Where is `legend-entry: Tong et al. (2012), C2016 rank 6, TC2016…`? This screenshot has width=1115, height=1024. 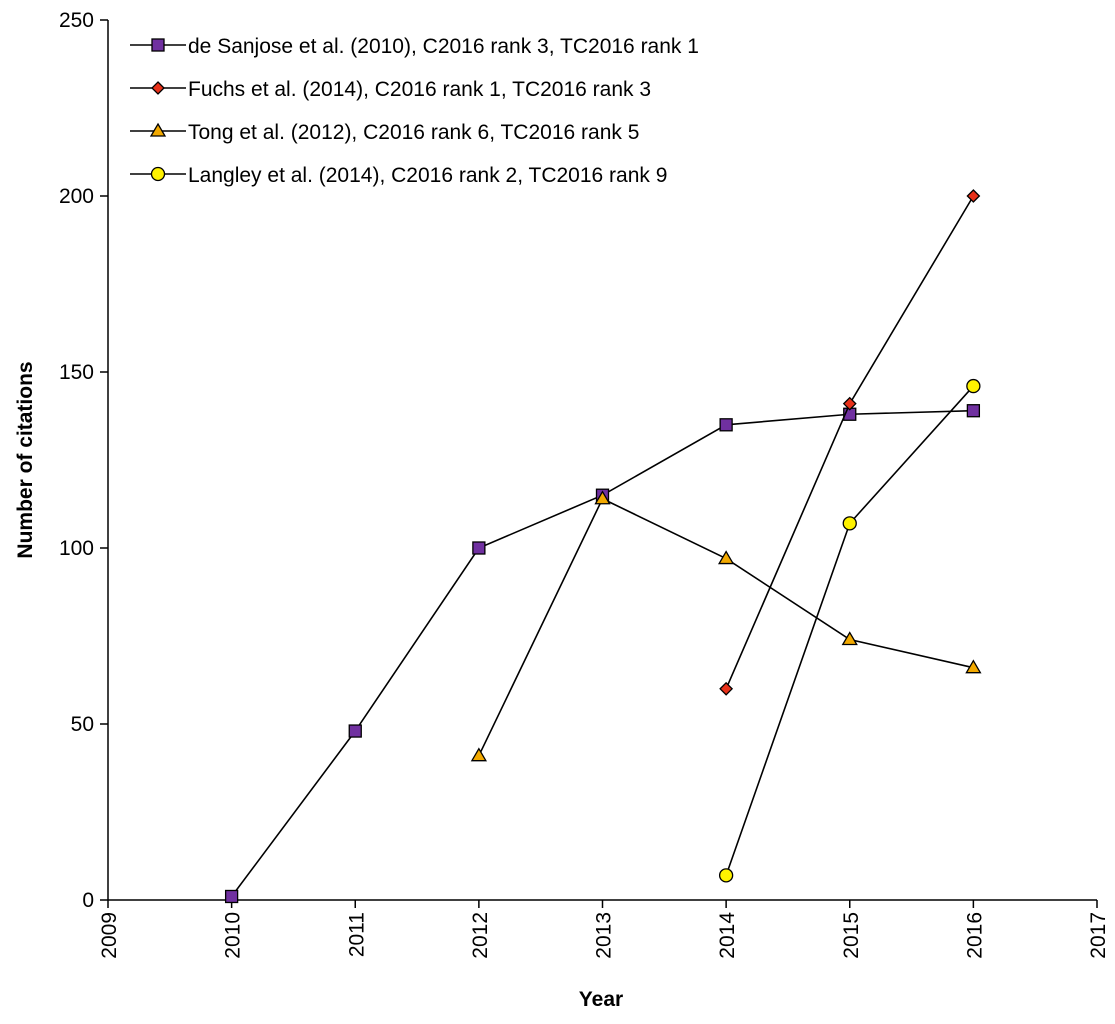 legend-entry: Tong et al. (2012), C2016 rank 6, TC2016… is located at coordinates (384, 132).